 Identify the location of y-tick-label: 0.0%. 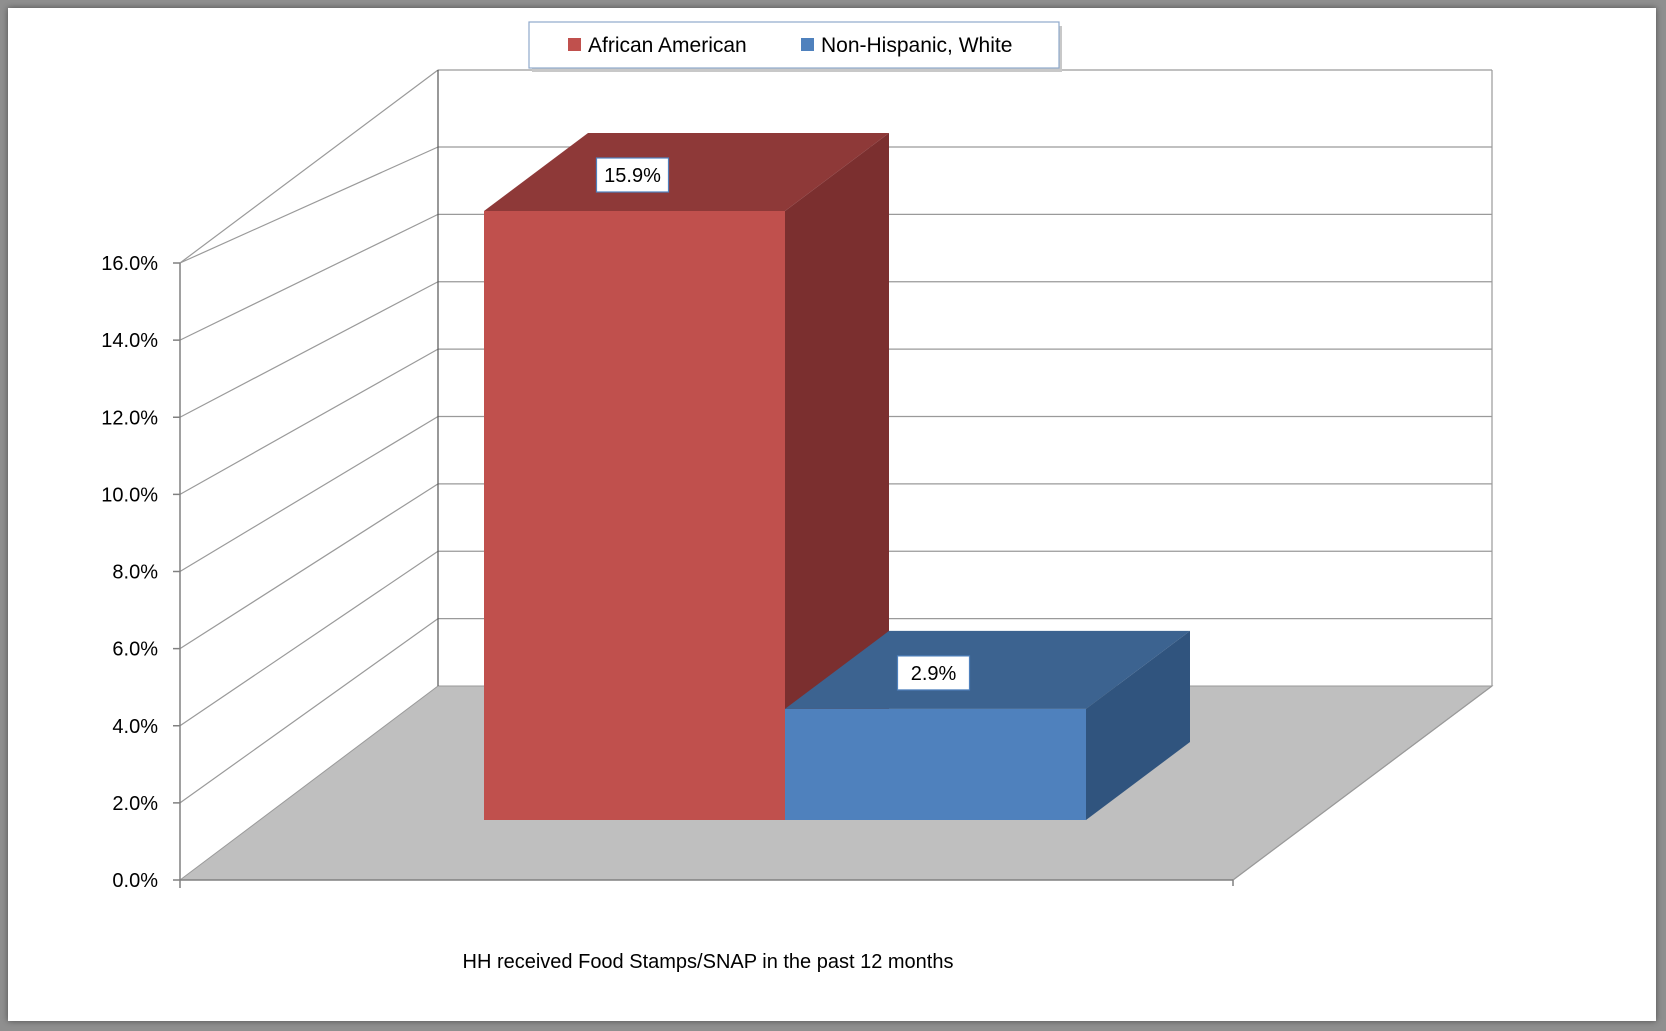
(135, 881).